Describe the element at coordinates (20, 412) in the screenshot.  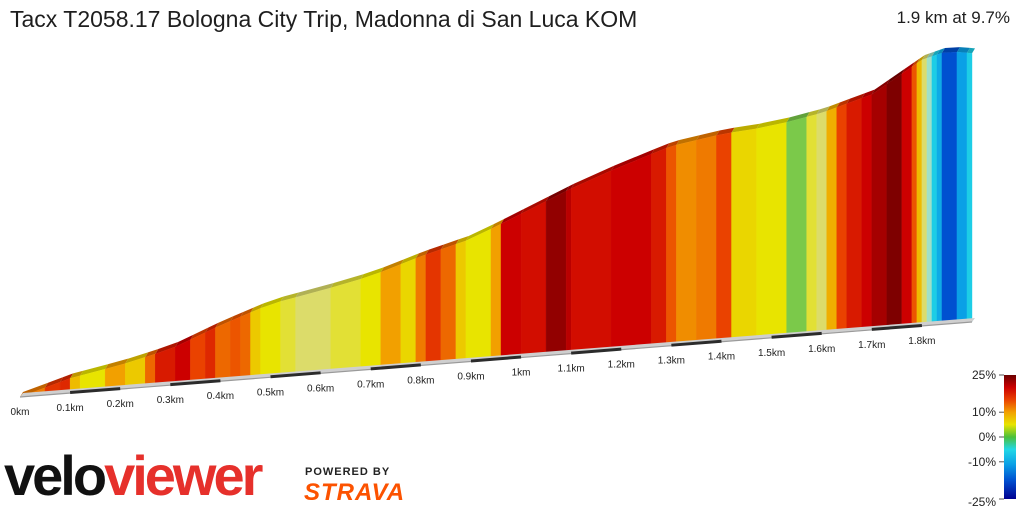
I see `x-tick-label: 0km` at that location.